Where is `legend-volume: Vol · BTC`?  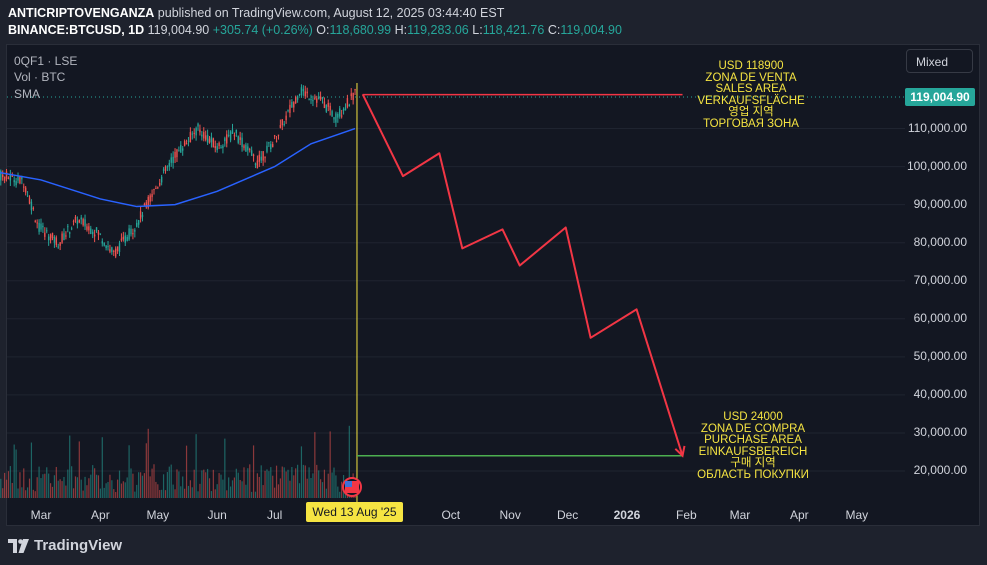 legend-volume: Vol · BTC is located at coordinates (40, 77).